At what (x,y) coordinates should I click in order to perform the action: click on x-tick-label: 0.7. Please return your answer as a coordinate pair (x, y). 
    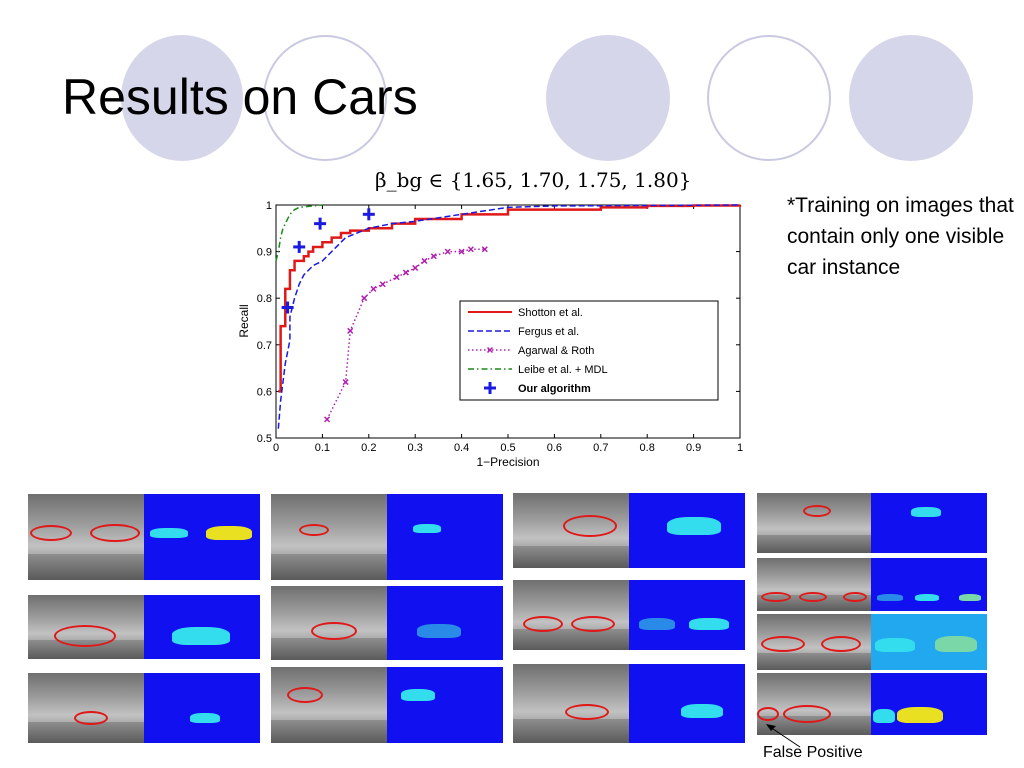
    Looking at the image, I should click on (600, 448).